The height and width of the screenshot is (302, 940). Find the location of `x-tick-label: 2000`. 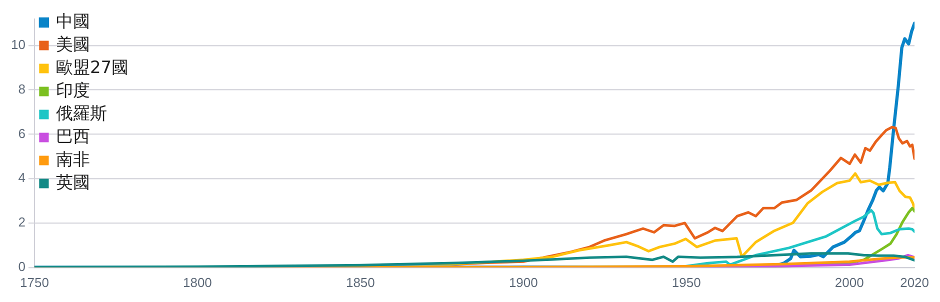

x-tick-label: 2000 is located at coordinates (849, 282).